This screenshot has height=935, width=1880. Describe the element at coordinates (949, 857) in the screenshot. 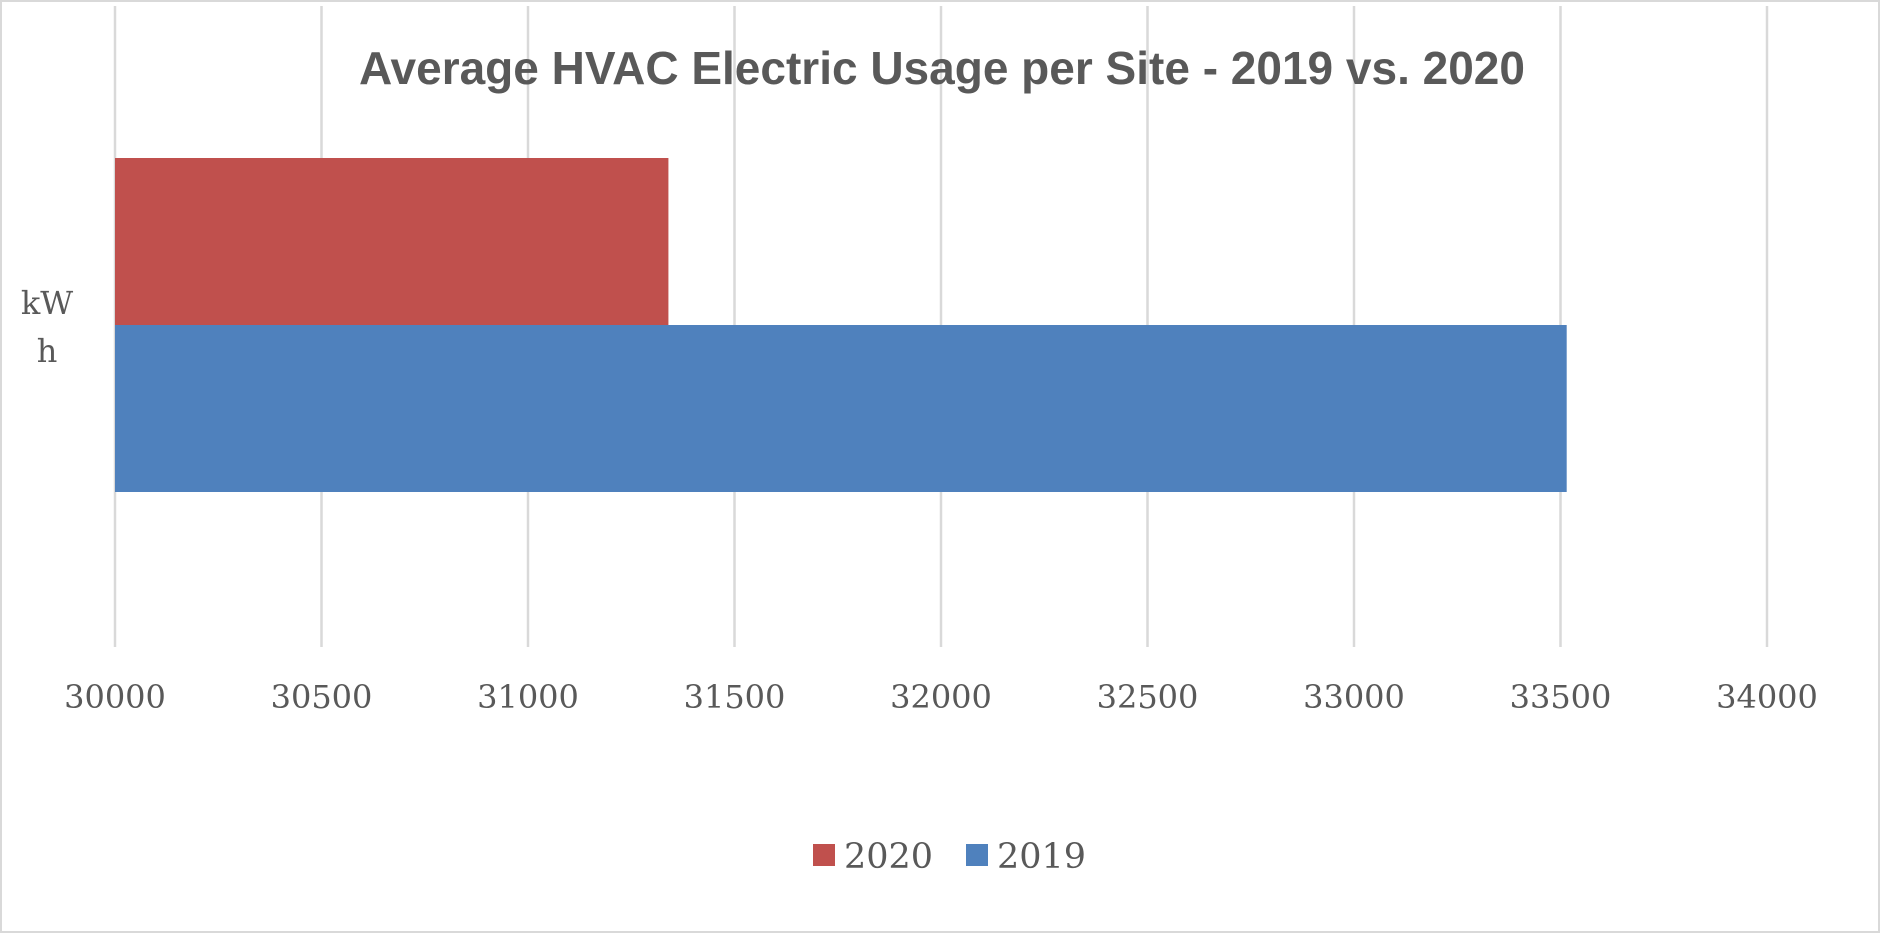

I see `legend: 2020 2019` at that location.